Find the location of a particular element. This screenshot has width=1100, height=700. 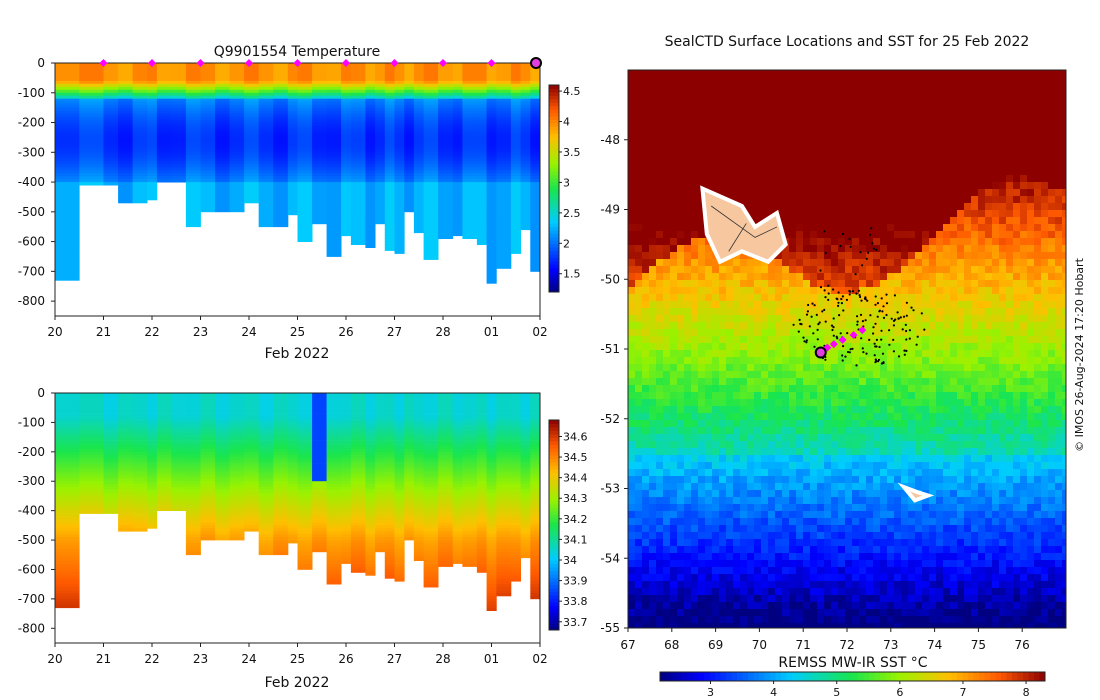

colorbar-tick-label: 2.5 is located at coordinates (572, 213).